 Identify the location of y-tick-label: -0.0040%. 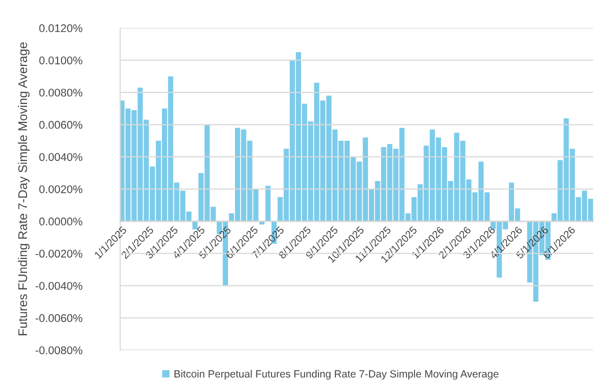
(59, 286).